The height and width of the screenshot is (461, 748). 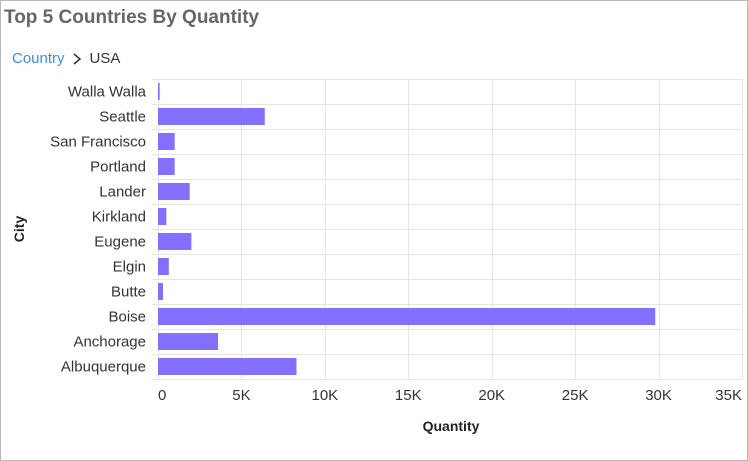 What do you see at coordinates (450, 395) in the screenshot?
I see `x-tick-labels: 0 5K 10K 15K 20K 25K 30K 35K` at bounding box center [450, 395].